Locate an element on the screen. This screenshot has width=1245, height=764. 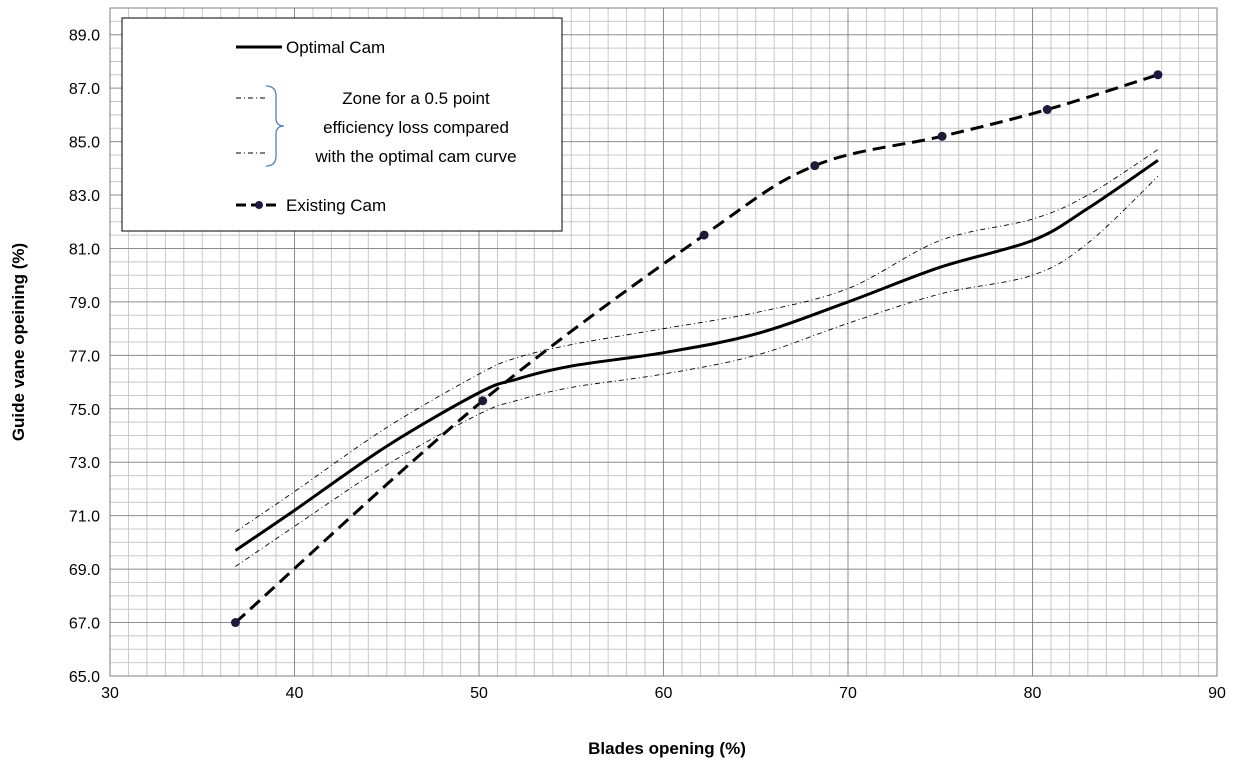
legend-optimal-label: Optimal Cam is located at coordinates (335, 47).